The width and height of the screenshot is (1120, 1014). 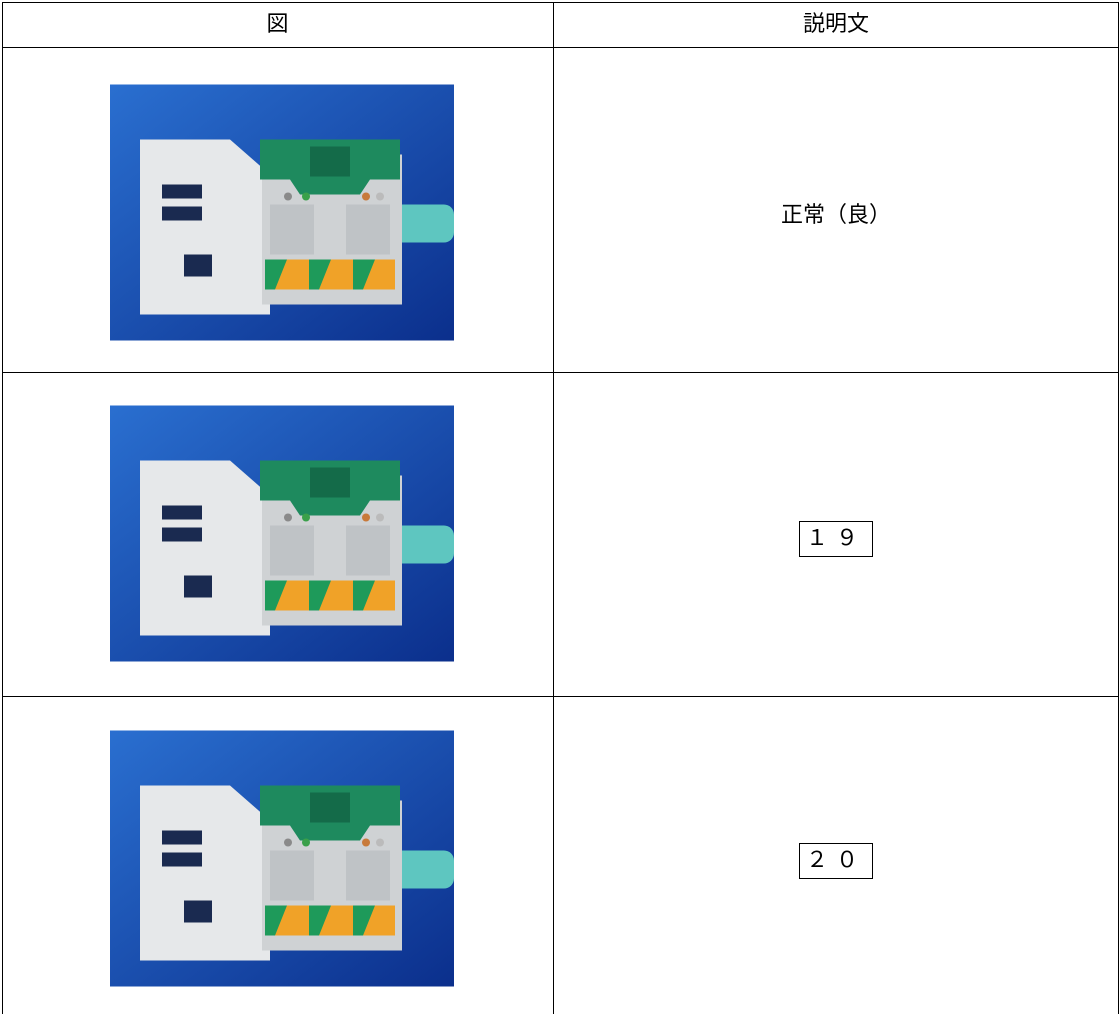 I want to click on description-box: ２０, so click(x=836, y=861).